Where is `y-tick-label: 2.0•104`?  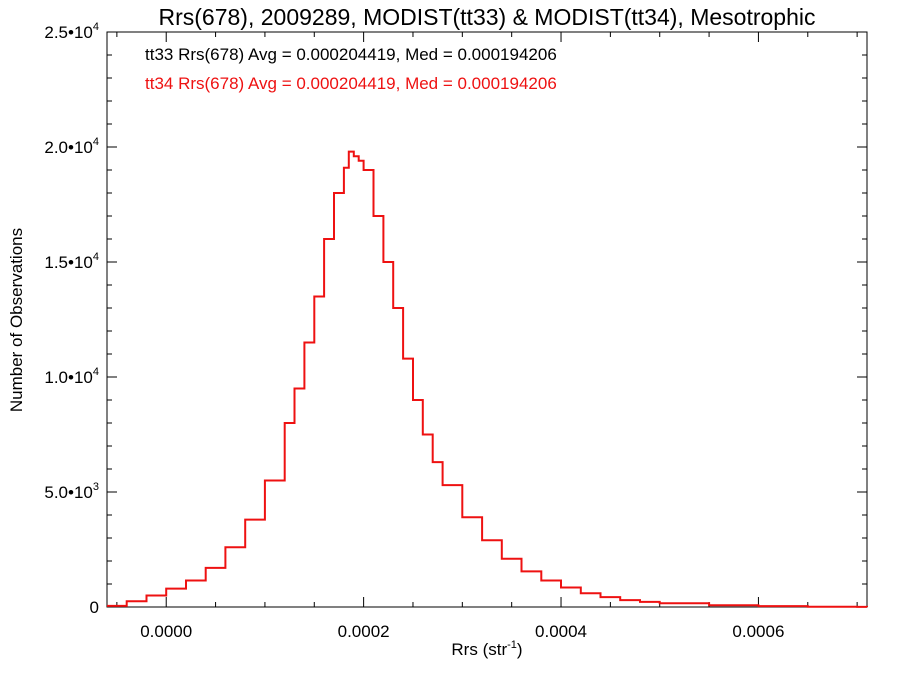
y-tick-label: 2.0•104 is located at coordinates (71, 146).